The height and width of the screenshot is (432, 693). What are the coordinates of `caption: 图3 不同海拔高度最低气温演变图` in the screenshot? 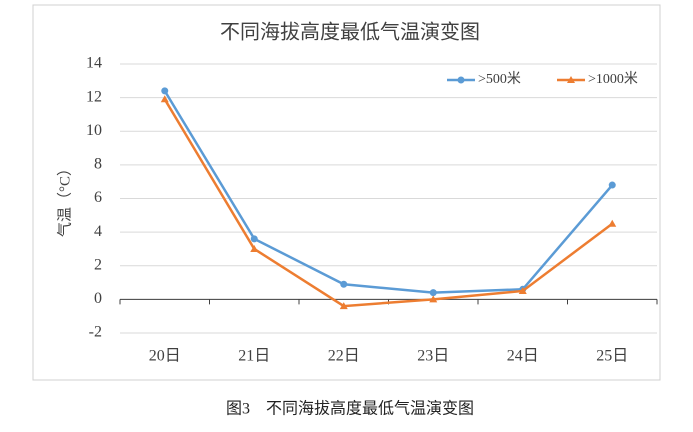 It's located at (350, 409).